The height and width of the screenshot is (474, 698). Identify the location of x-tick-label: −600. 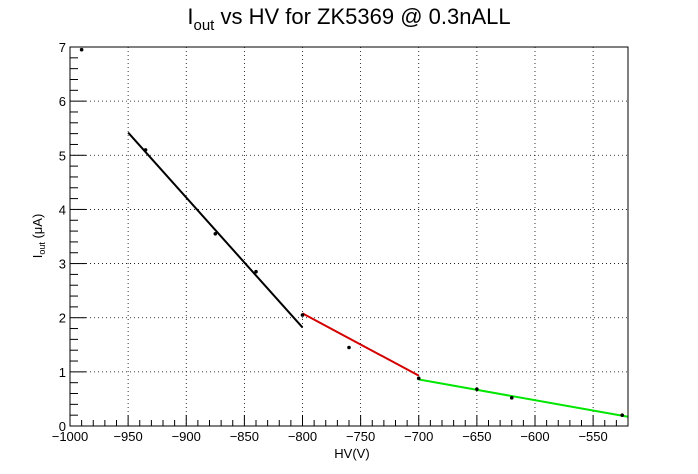
(534, 436).